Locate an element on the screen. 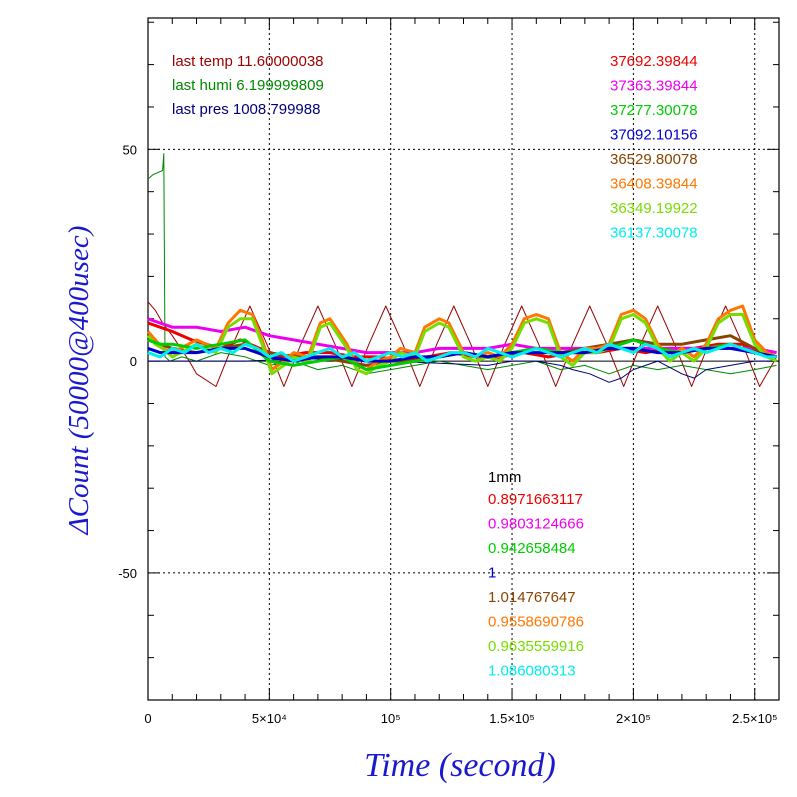  y-tick-labels: 50 0 -50 is located at coordinates (127, 361).